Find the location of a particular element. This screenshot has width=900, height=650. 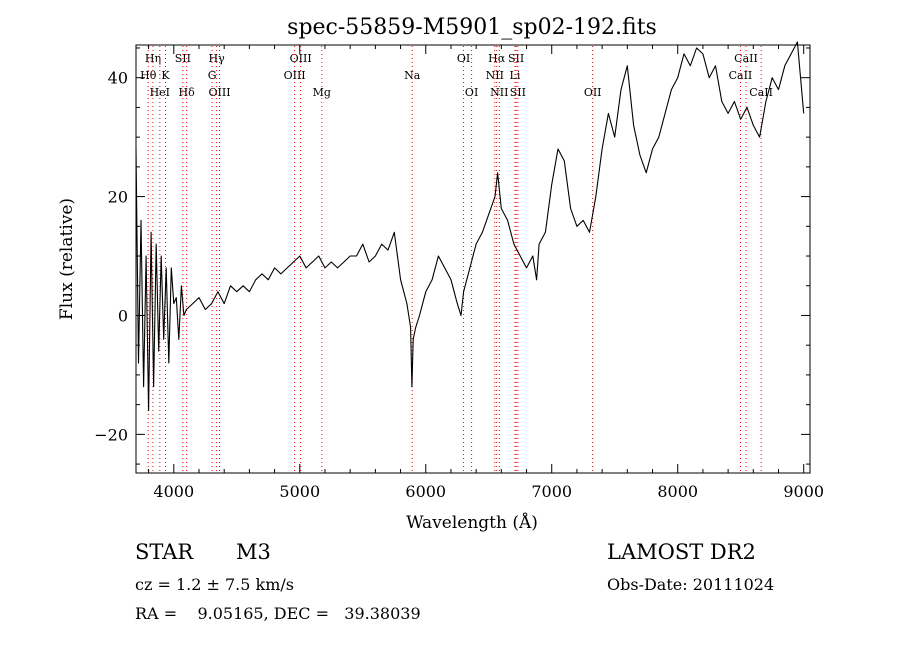

line-marker-label: Na is located at coordinates (412, 75).